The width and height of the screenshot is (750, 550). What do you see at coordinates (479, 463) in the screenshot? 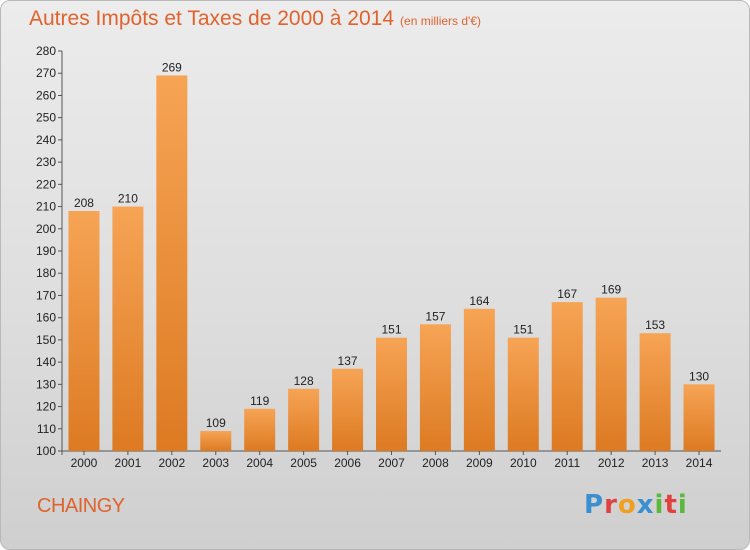
I see `x-tick-label: 2009` at bounding box center [479, 463].